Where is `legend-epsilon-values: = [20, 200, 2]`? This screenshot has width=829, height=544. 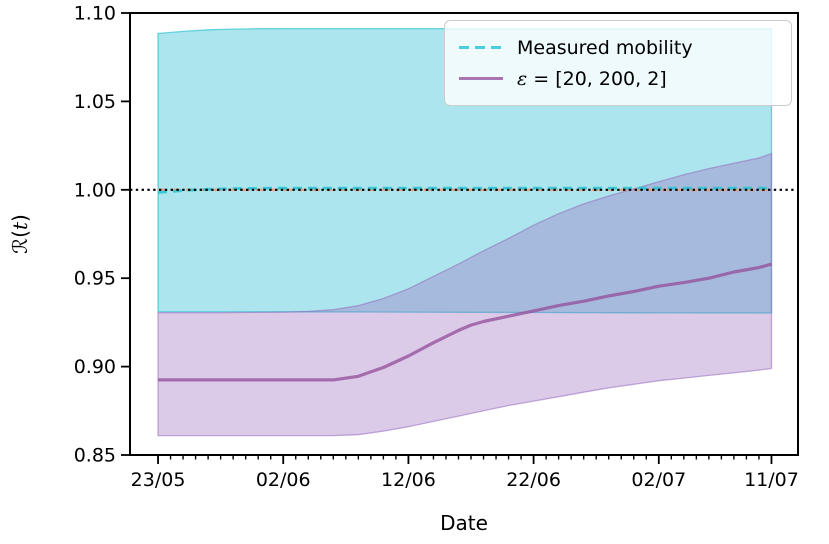 legend-epsilon-values: = [20, 200, 2] is located at coordinates (597, 78).